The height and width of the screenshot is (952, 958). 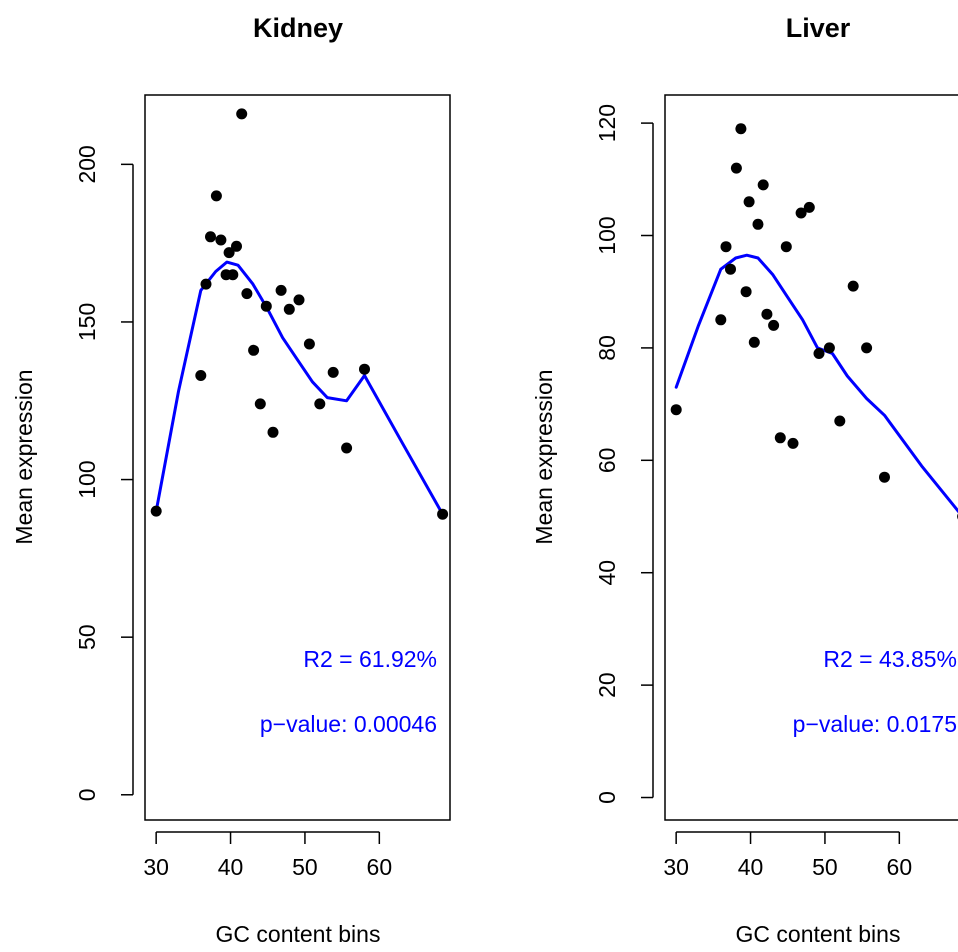 What do you see at coordinates (298, 934) in the screenshot?
I see `kidney-x-axis-label: GC content bins` at bounding box center [298, 934].